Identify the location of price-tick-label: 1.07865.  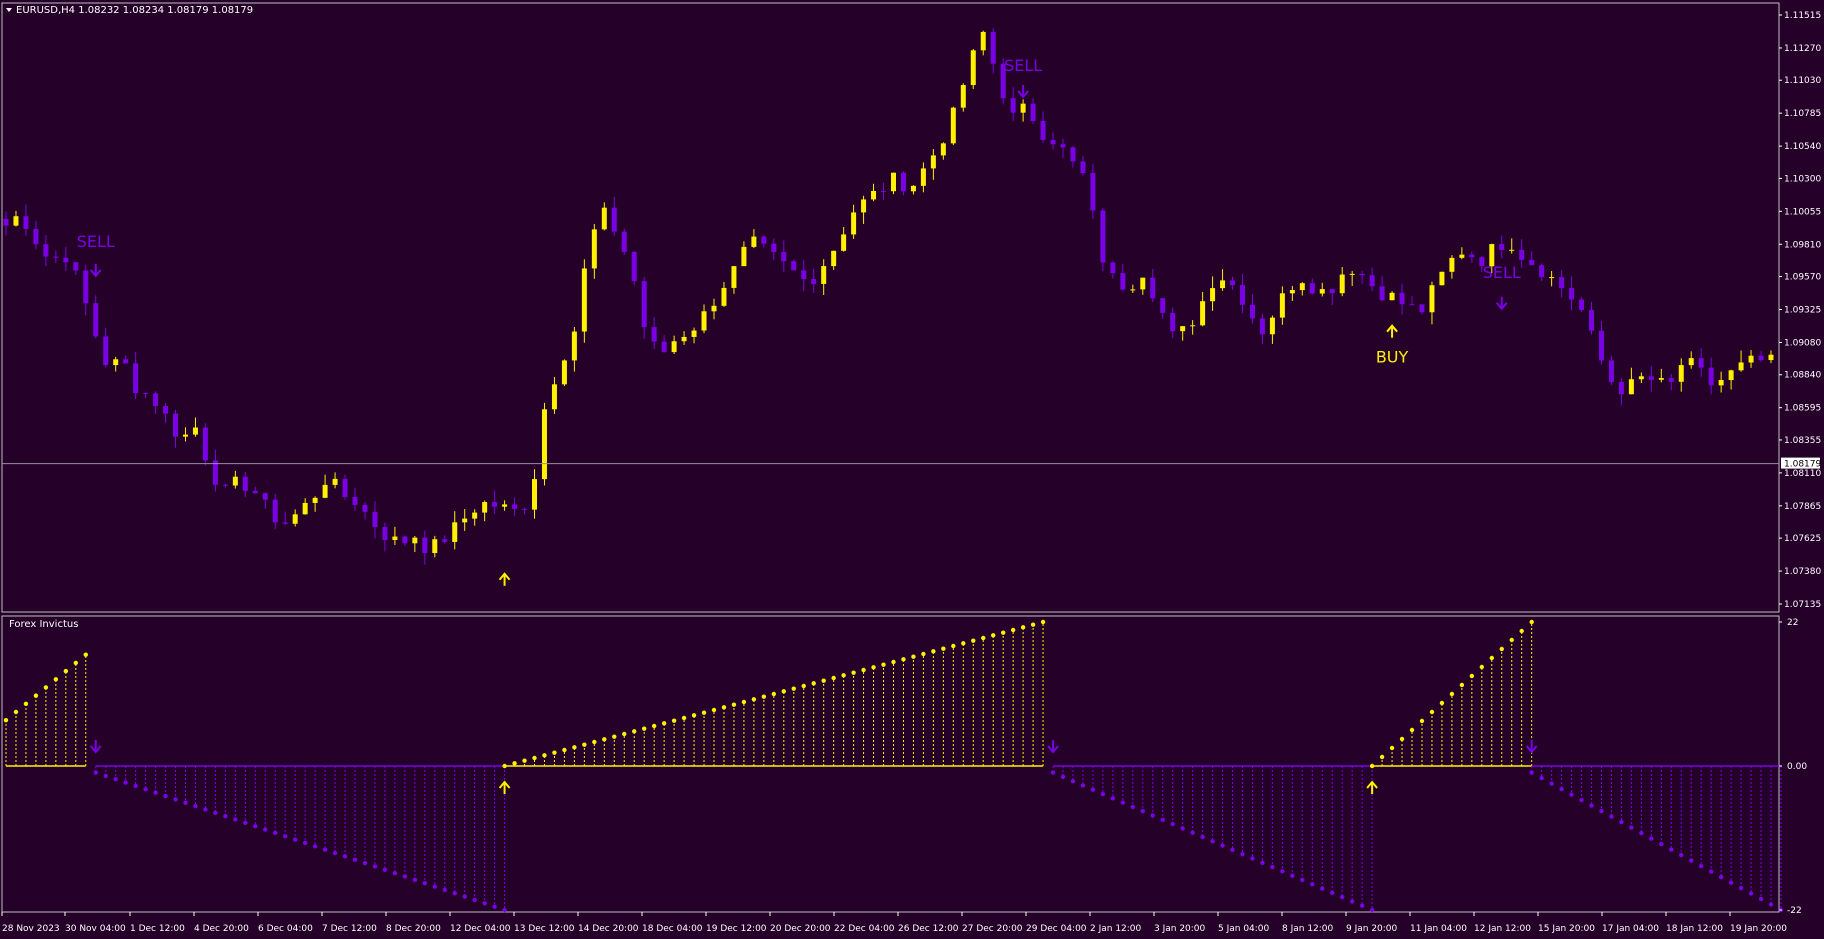
(1802, 507).